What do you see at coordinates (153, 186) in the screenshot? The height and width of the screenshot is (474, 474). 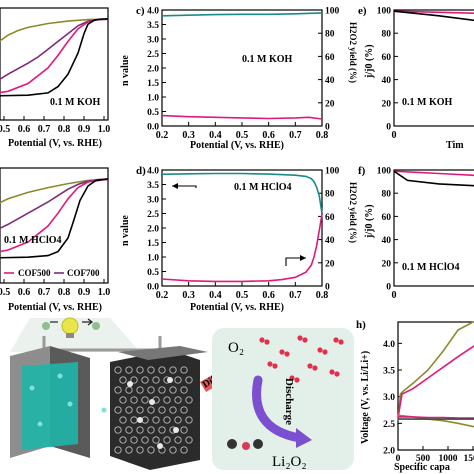 I see `d-y_ticks-tick-label-7: 3.5` at bounding box center [153, 186].